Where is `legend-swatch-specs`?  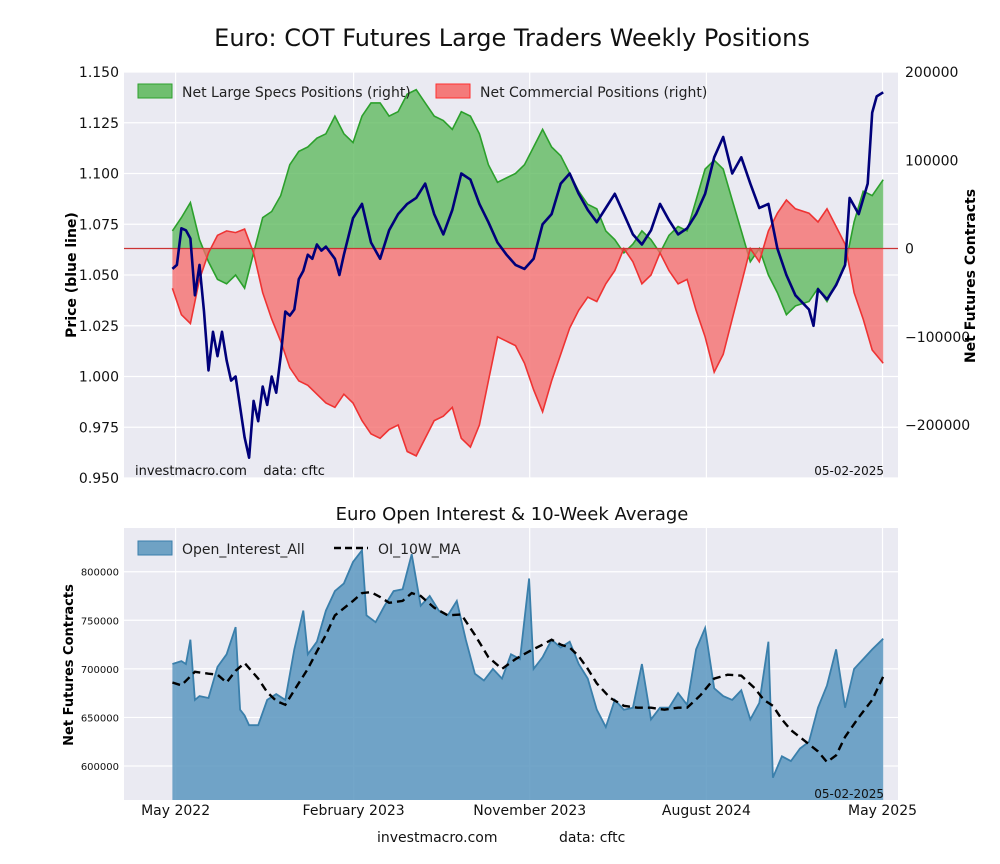
legend-swatch-specs is located at coordinates (155, 91).